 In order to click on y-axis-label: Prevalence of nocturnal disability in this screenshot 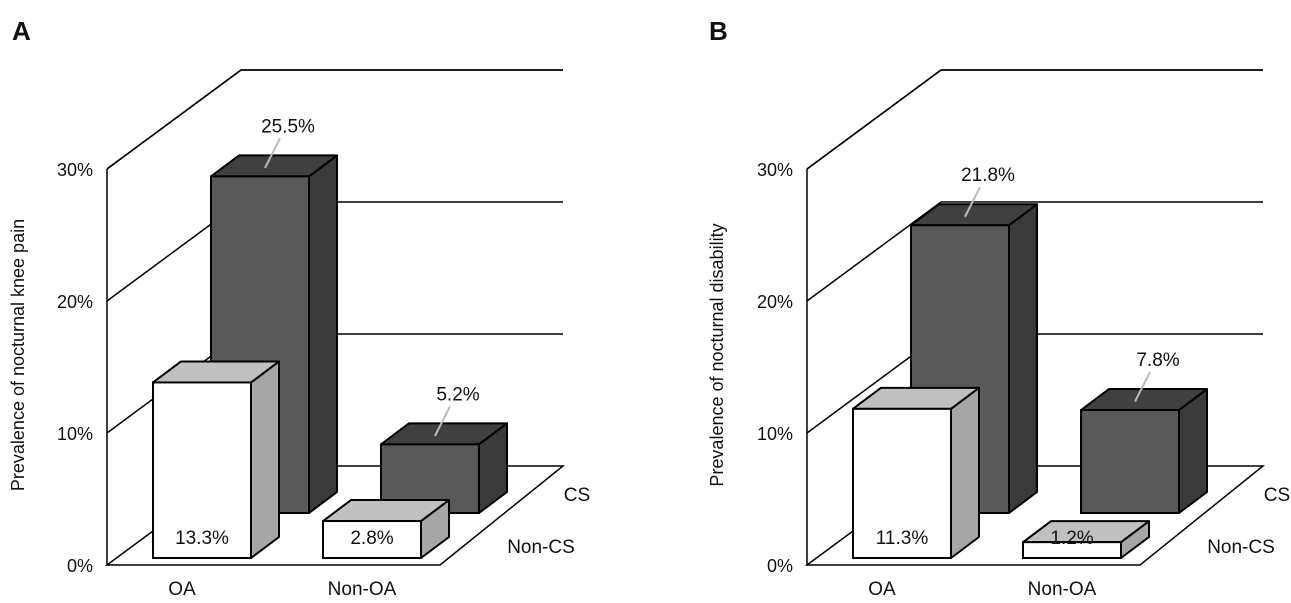, I will do `click(717, 354)`.